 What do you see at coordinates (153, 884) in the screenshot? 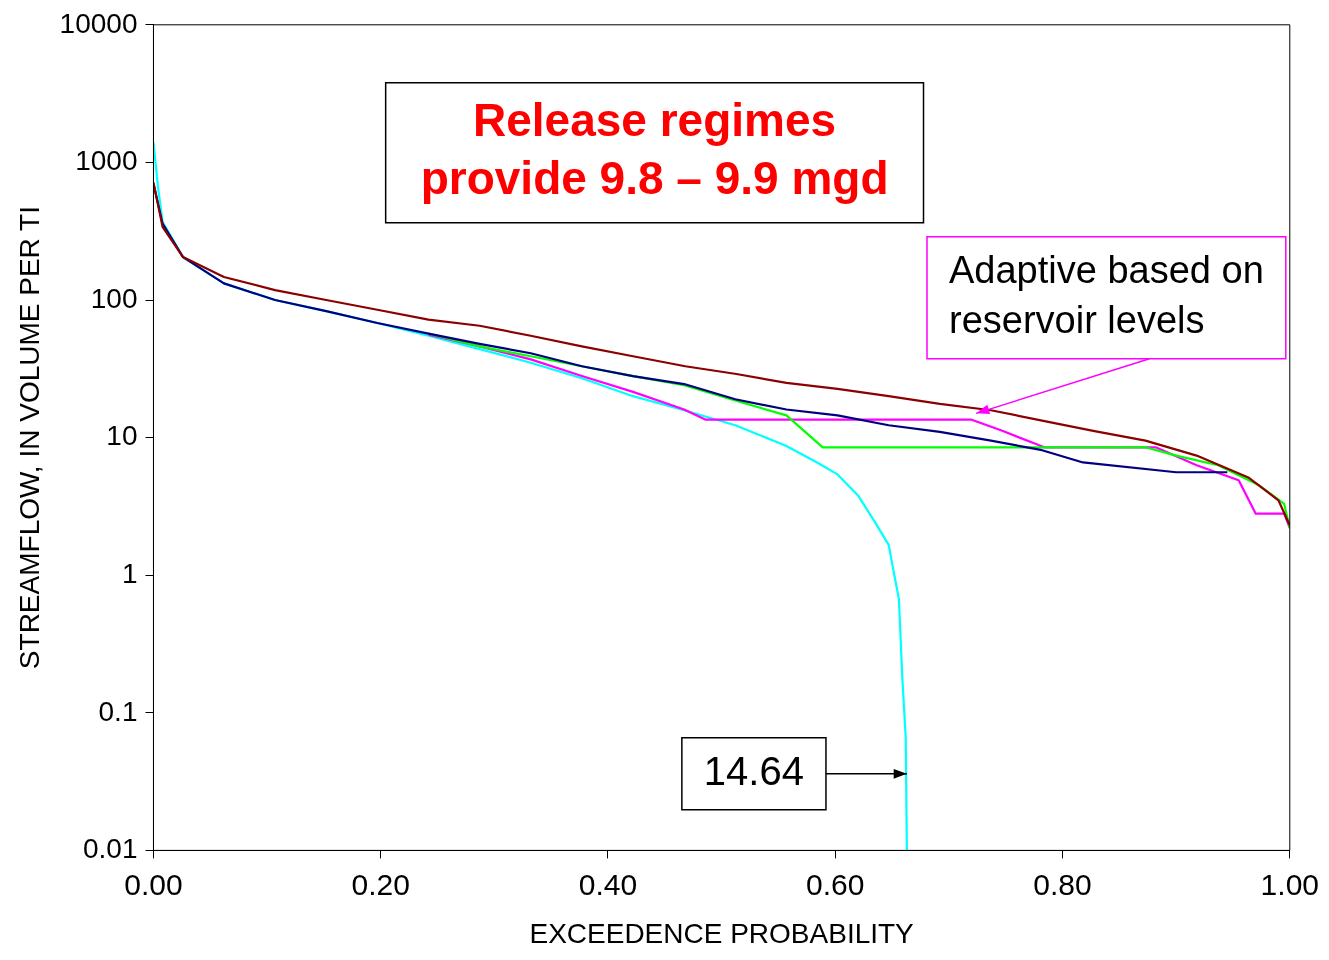
I see `x-tick-label: 0.00` at bounding box center [153, 884].